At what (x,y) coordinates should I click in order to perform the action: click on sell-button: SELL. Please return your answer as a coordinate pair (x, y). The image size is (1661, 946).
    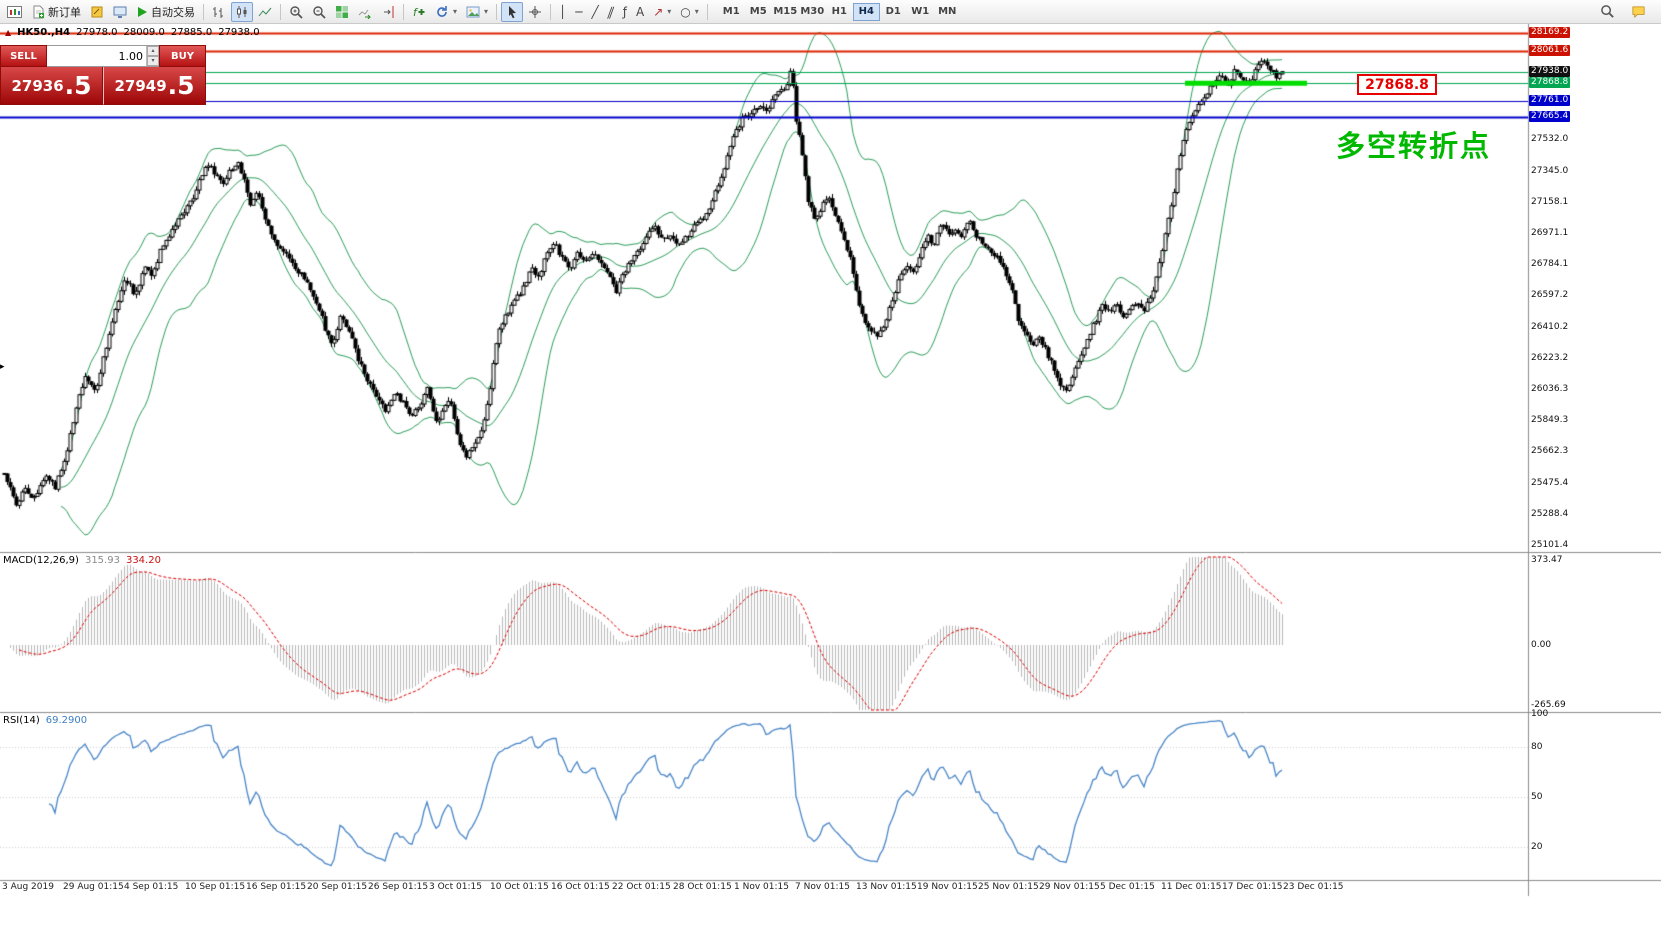
    Looking at the image, I should click on (23, 56).